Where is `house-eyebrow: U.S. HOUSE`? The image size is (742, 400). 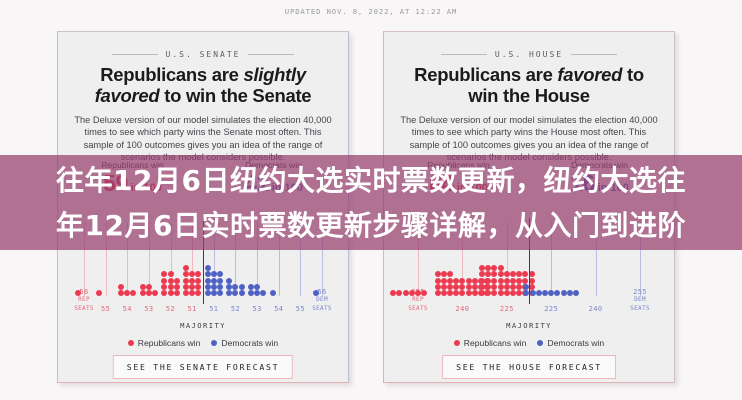
house-eyebrow: U.S. HOUSE is located at coordinates (529, 54).